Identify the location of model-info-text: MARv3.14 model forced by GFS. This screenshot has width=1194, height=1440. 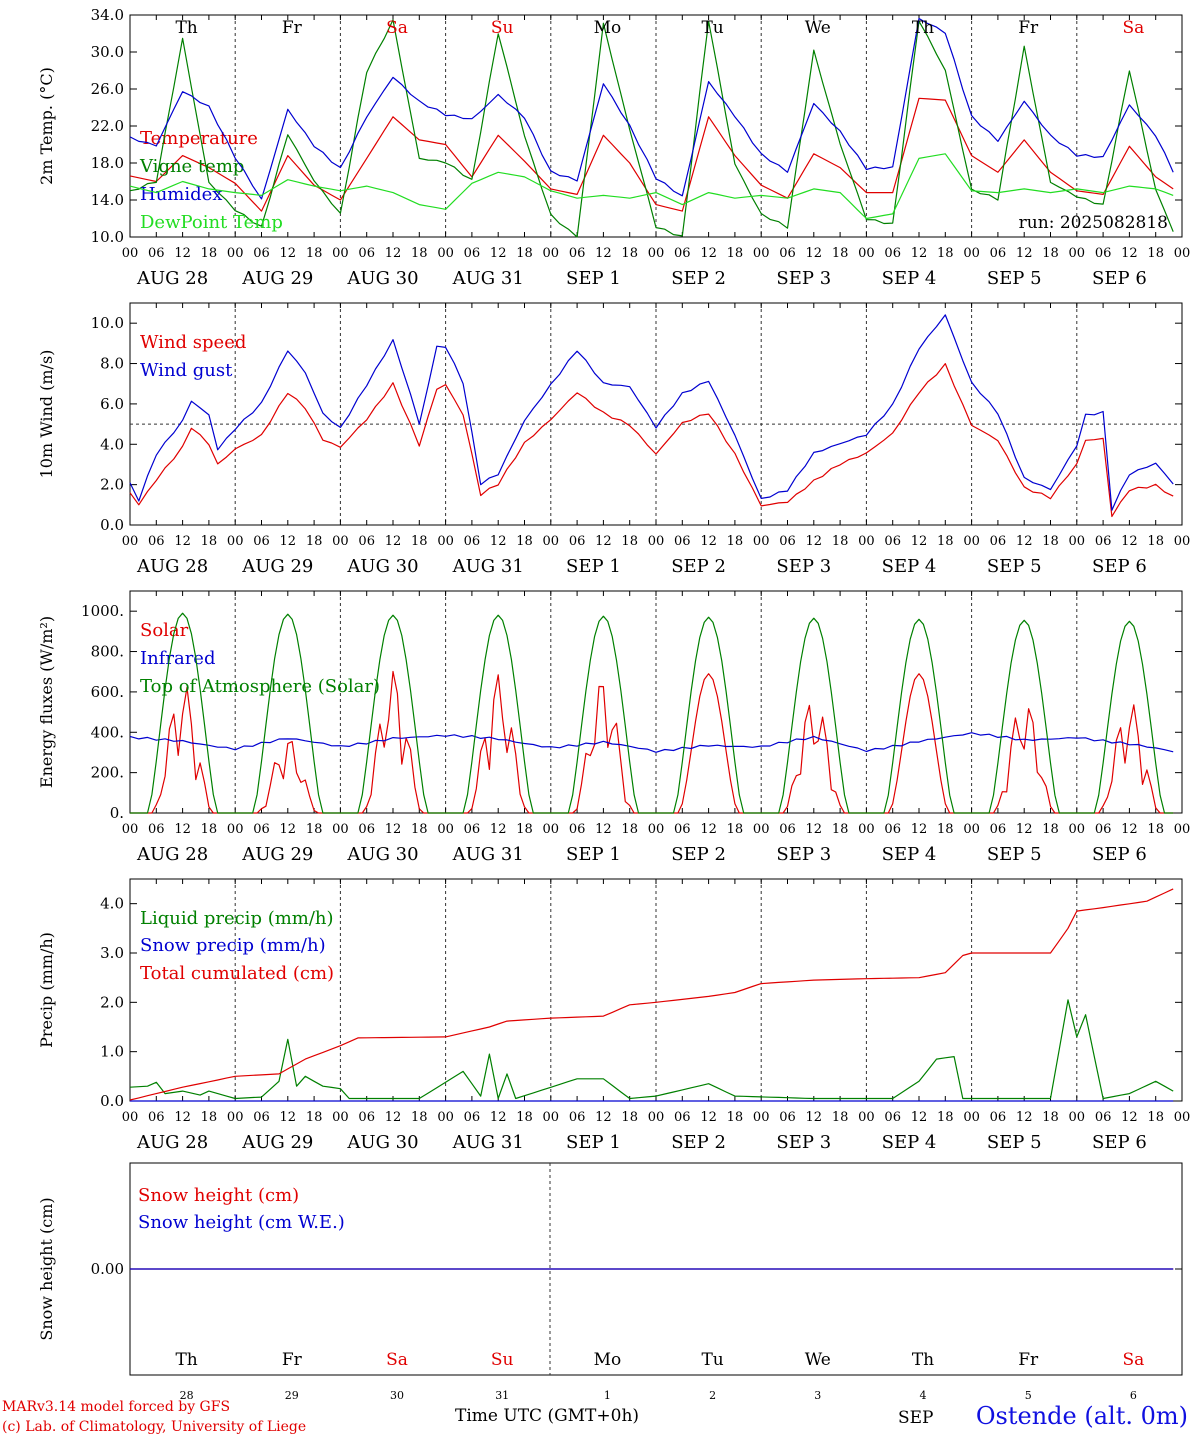
(116, 1407).